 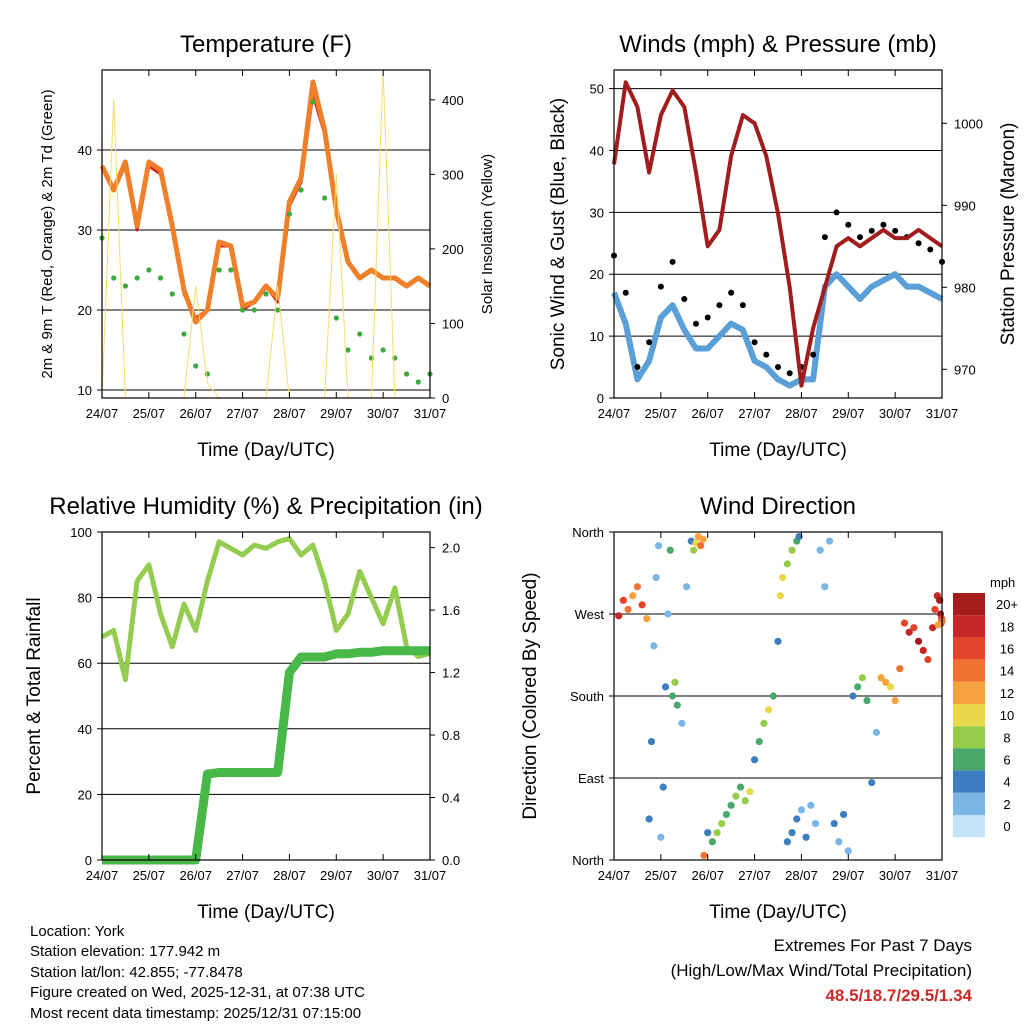 I want to click on y-tick-label: East, so click(x=591, y=778).